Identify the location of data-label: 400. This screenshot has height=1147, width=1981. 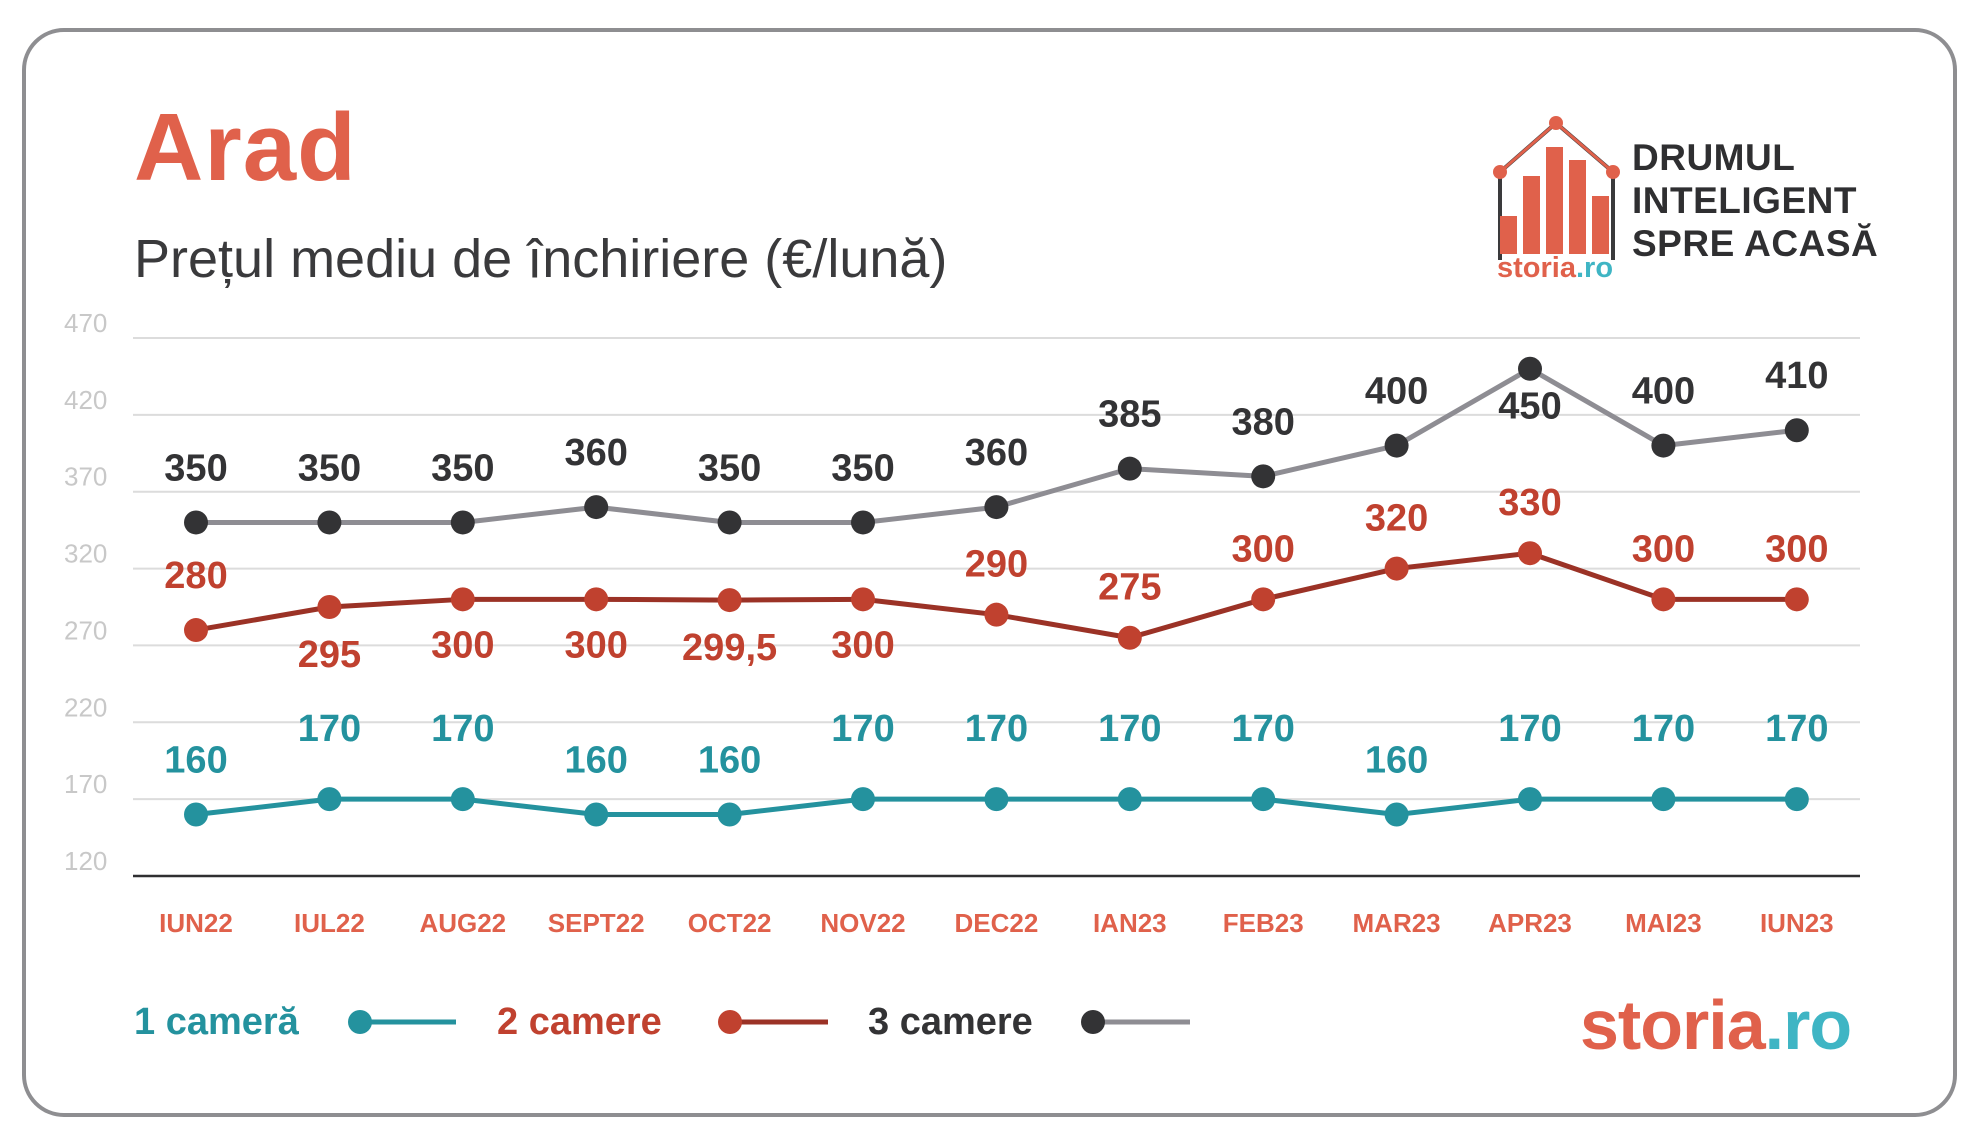
(1396, 392).